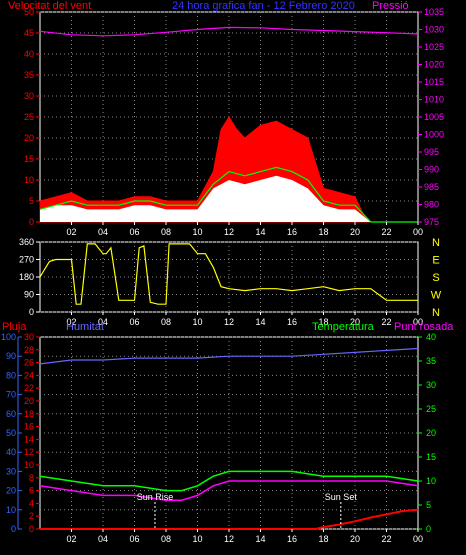 The height and width of the screenshot is (555, 466). I want to click on humidity-line, so click(229, 356).